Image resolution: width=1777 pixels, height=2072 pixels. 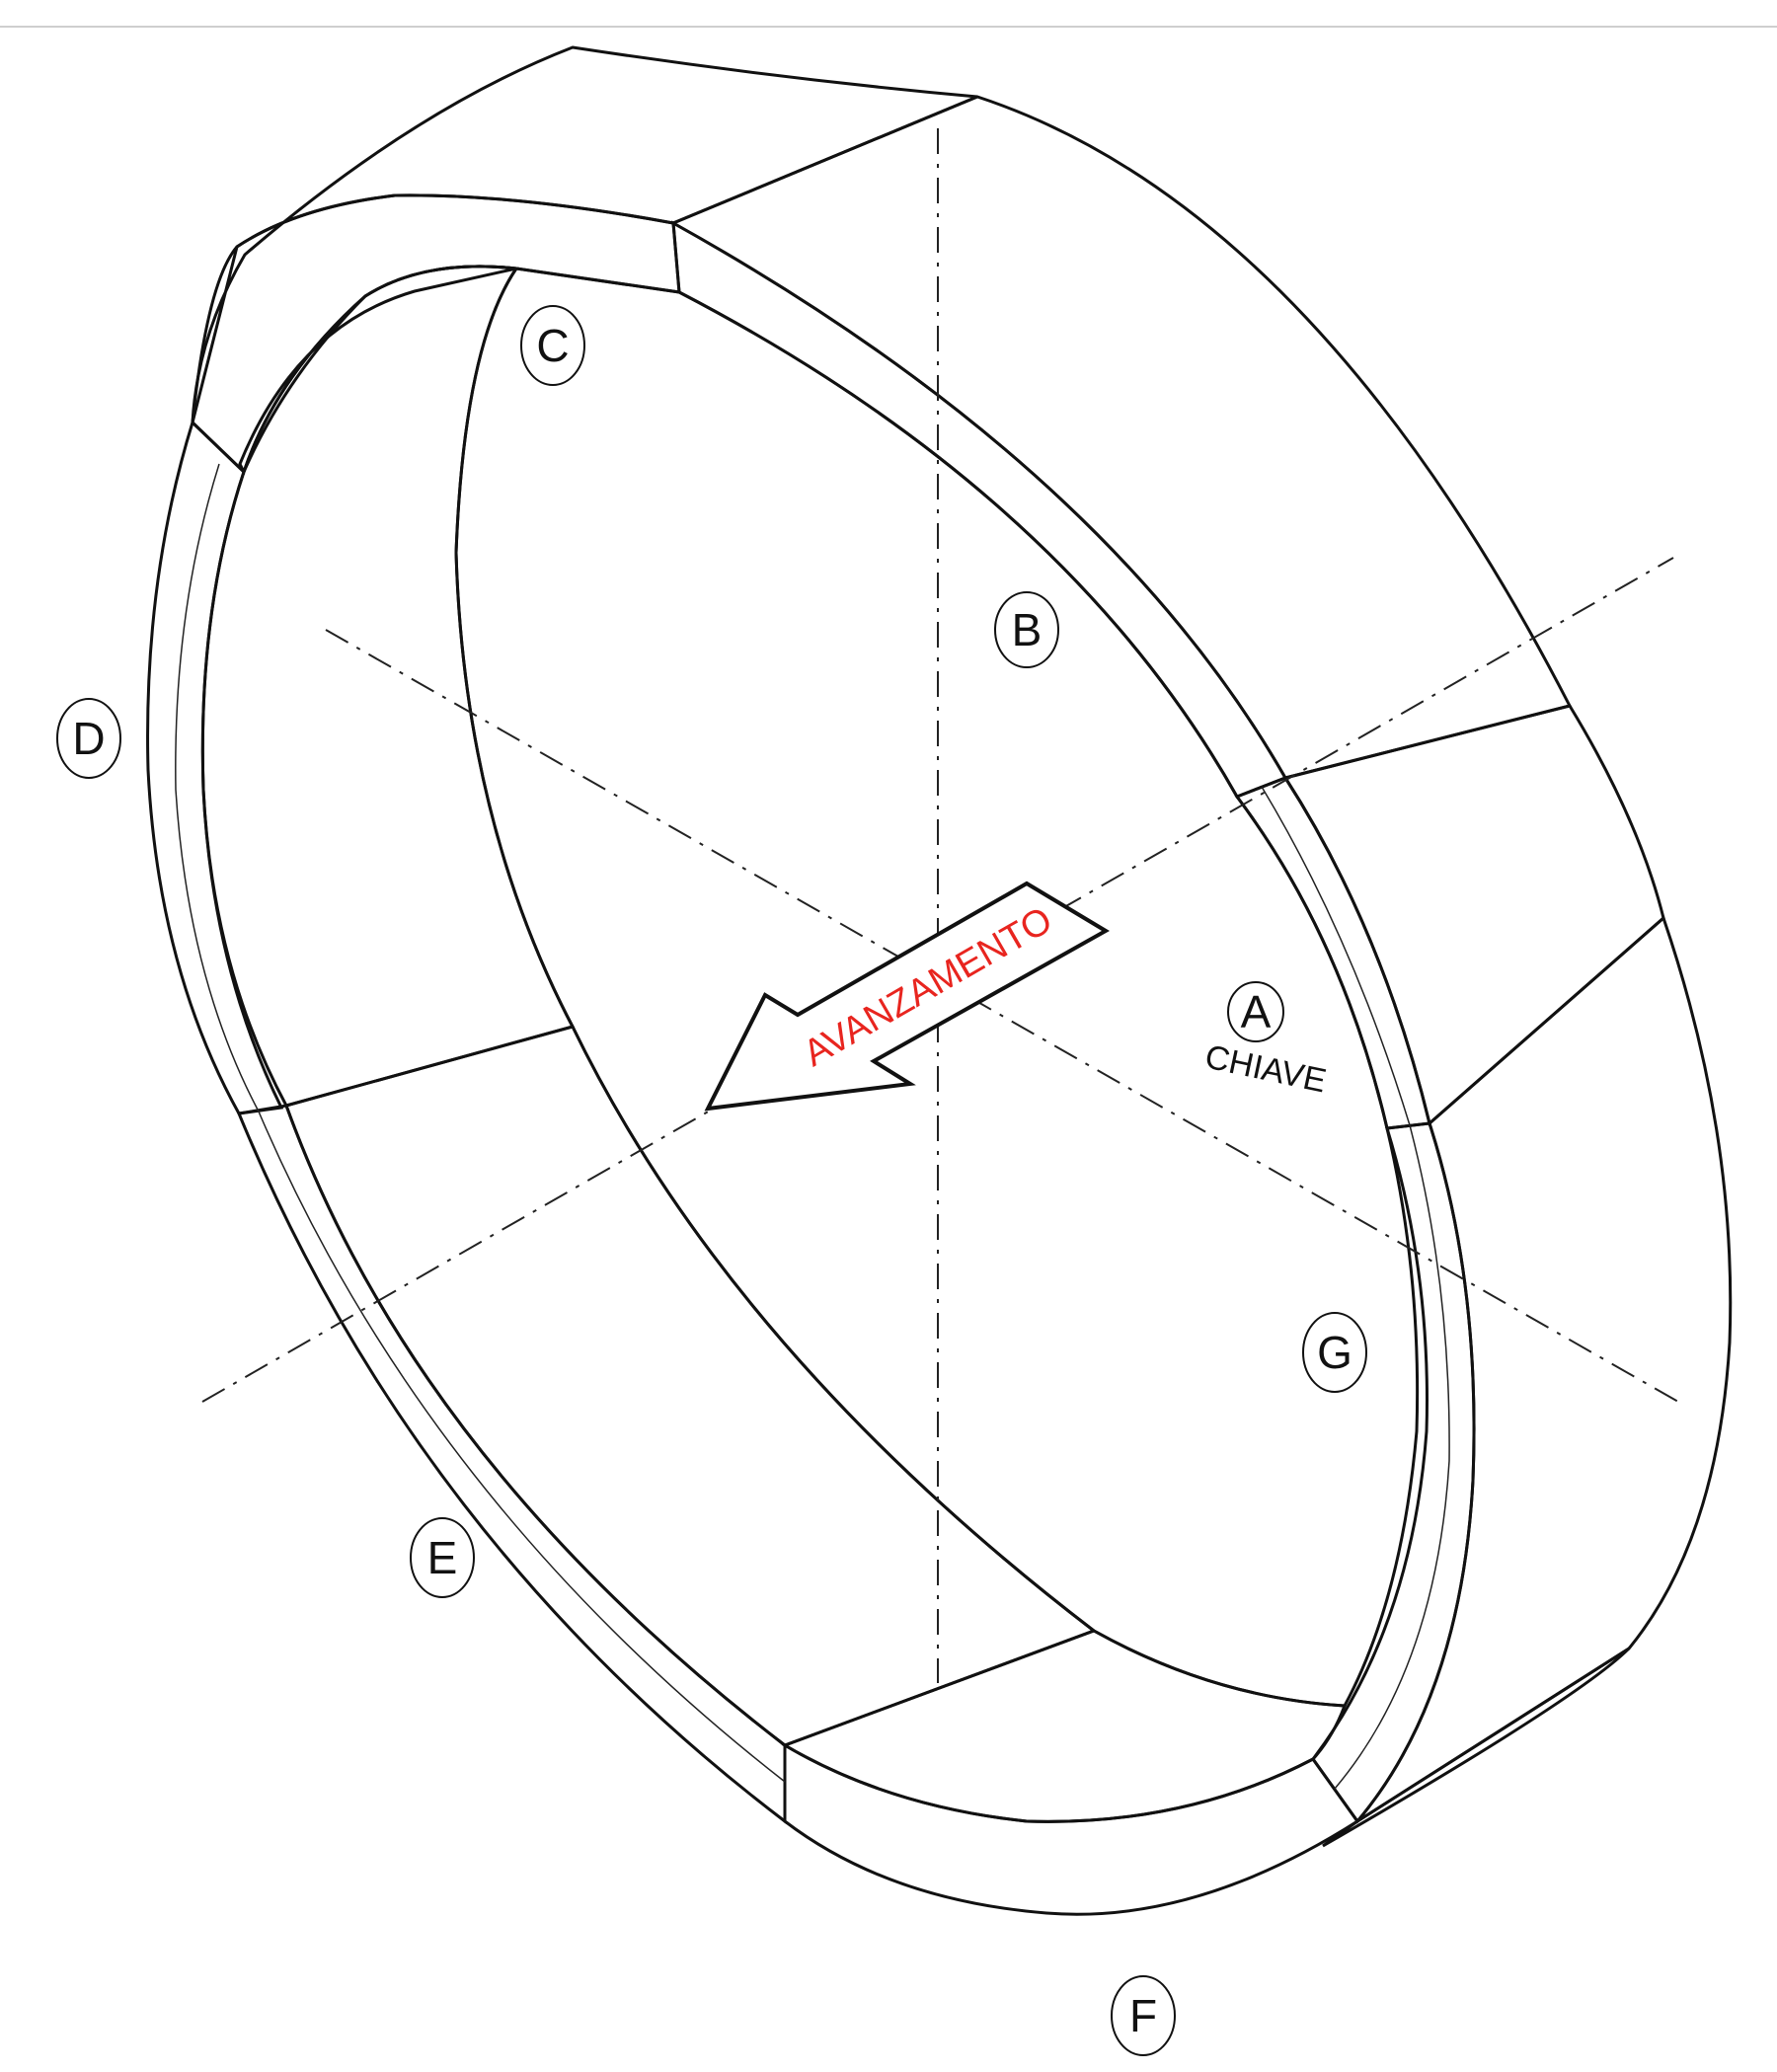 I want to click on label-g: G, so click(x=1334, y=1352).